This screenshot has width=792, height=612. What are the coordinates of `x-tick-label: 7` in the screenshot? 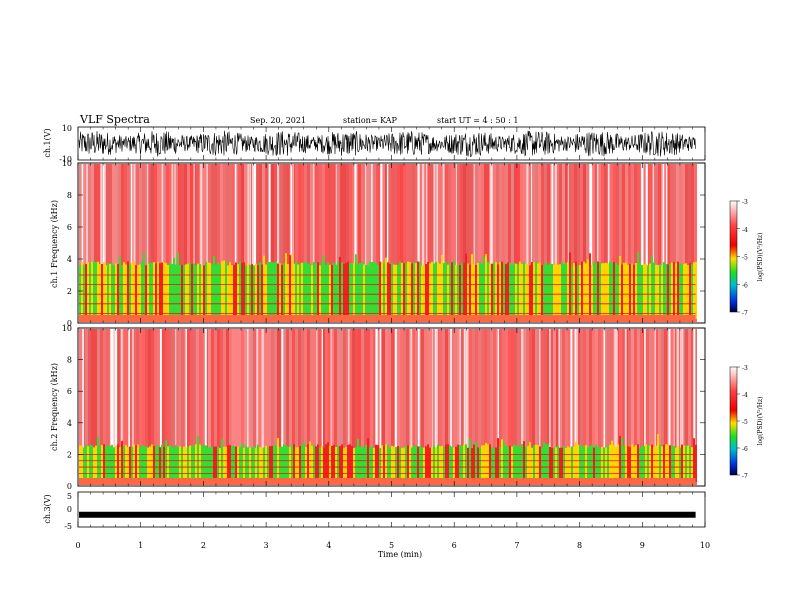 It's located at (516, 545).